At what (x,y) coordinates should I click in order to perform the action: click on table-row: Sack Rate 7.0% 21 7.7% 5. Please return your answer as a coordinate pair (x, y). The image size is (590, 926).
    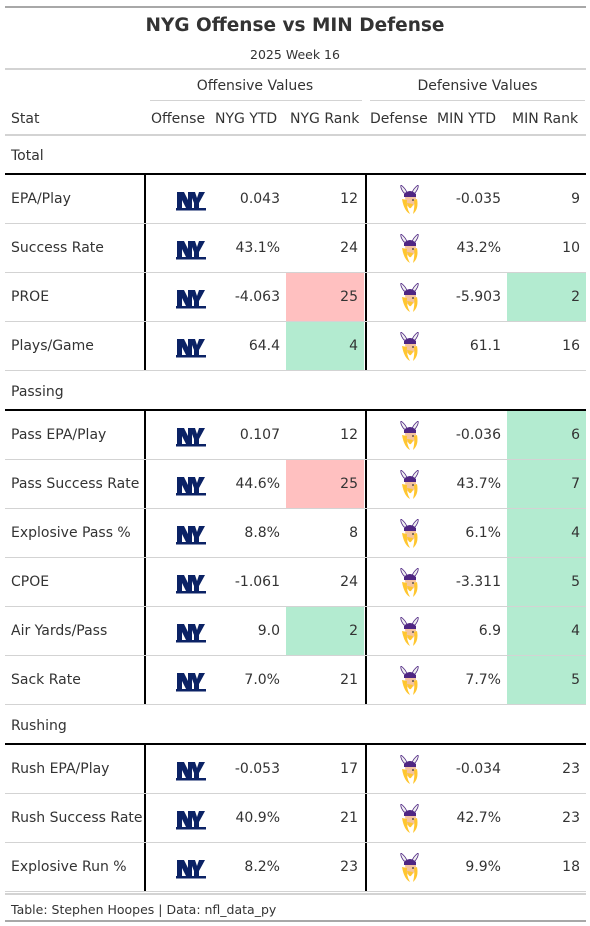
    Looking at the image, I should click on (295, 680).